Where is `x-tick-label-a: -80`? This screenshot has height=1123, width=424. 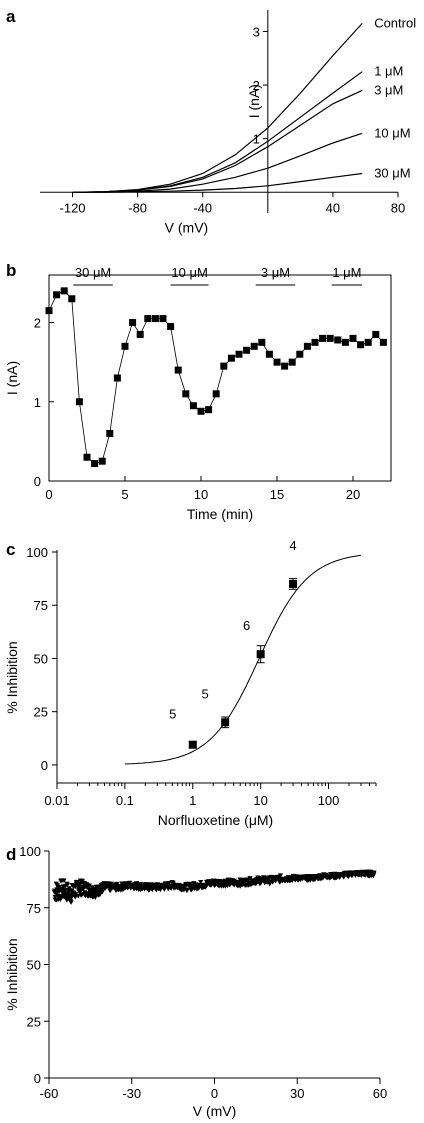 x-tick-label-a: -80 is located at coordinates (137, 207).